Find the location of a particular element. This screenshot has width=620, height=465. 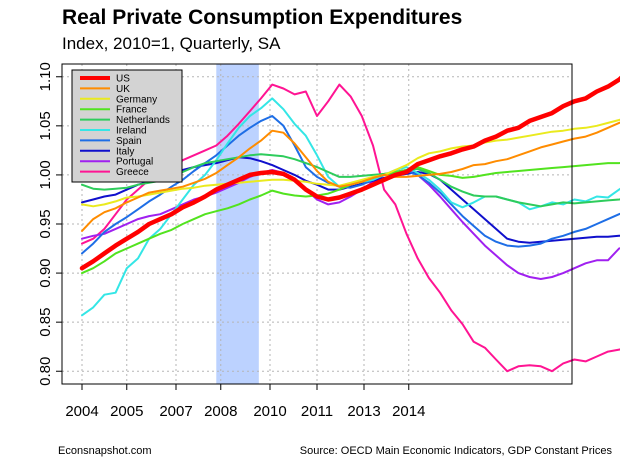

legend-label-portugal: Portugal is located at coordinates (134, 162).